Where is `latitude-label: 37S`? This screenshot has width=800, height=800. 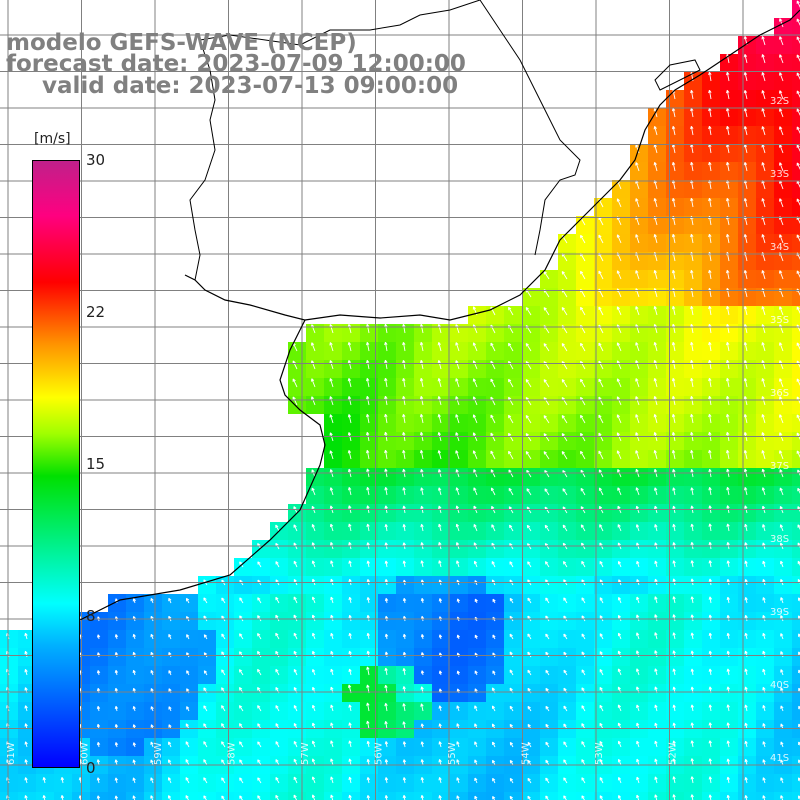
latitude-label: 37S is located at coordinates (779, 466).